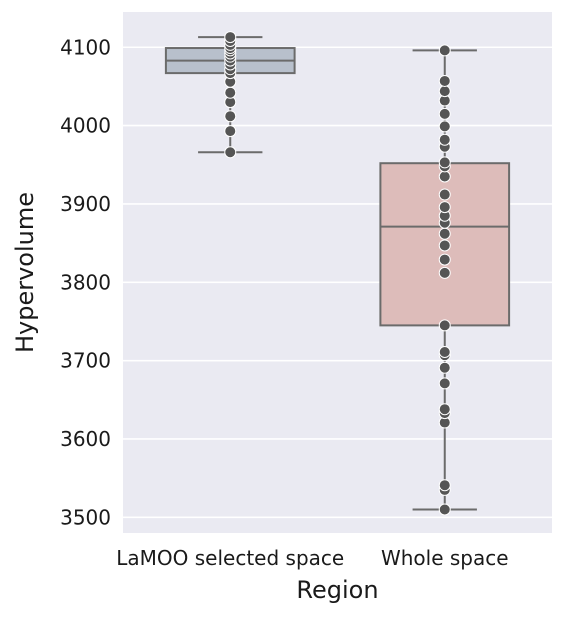 Image resolution: width=564 pixels, height=618 pixels. What do you see at coordinates (85, 439) in the screenshot?
I see `y-tick-label: 3600` at bounding box center [85, 439].